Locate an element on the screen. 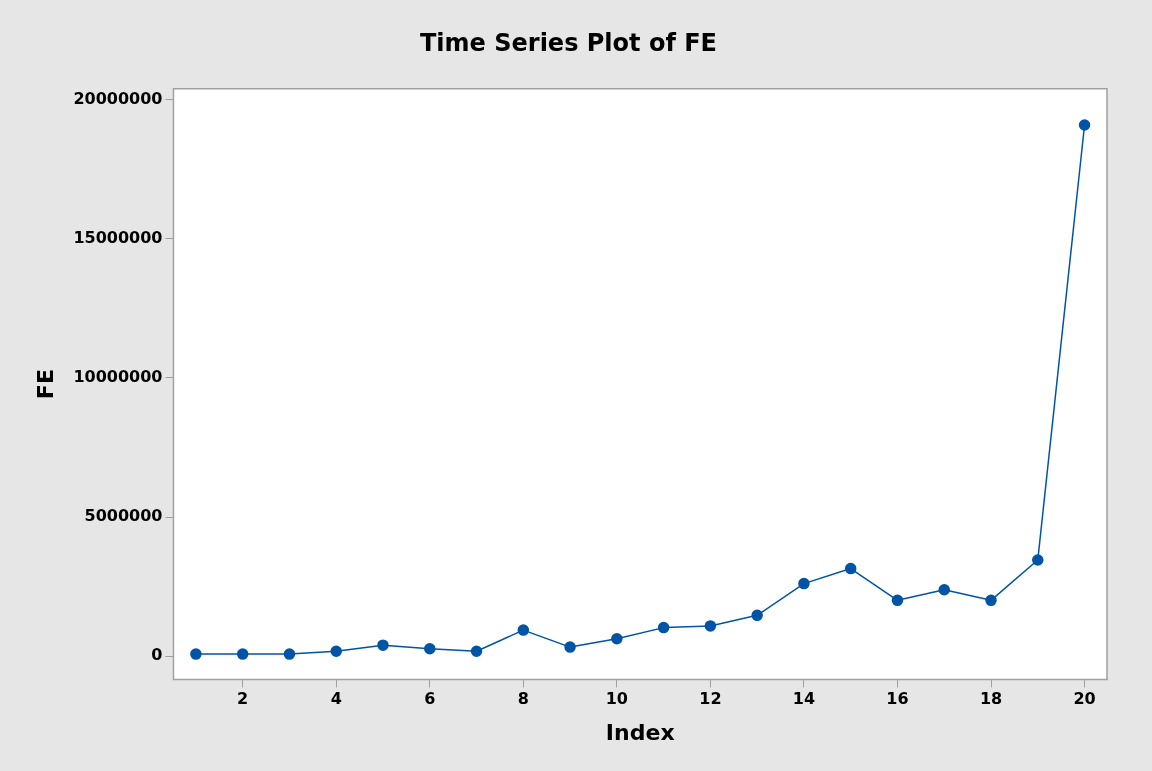 The height and width of the screenshot is (771, 1152). x-tick-label: 10 is located at coordinates (616, 699).